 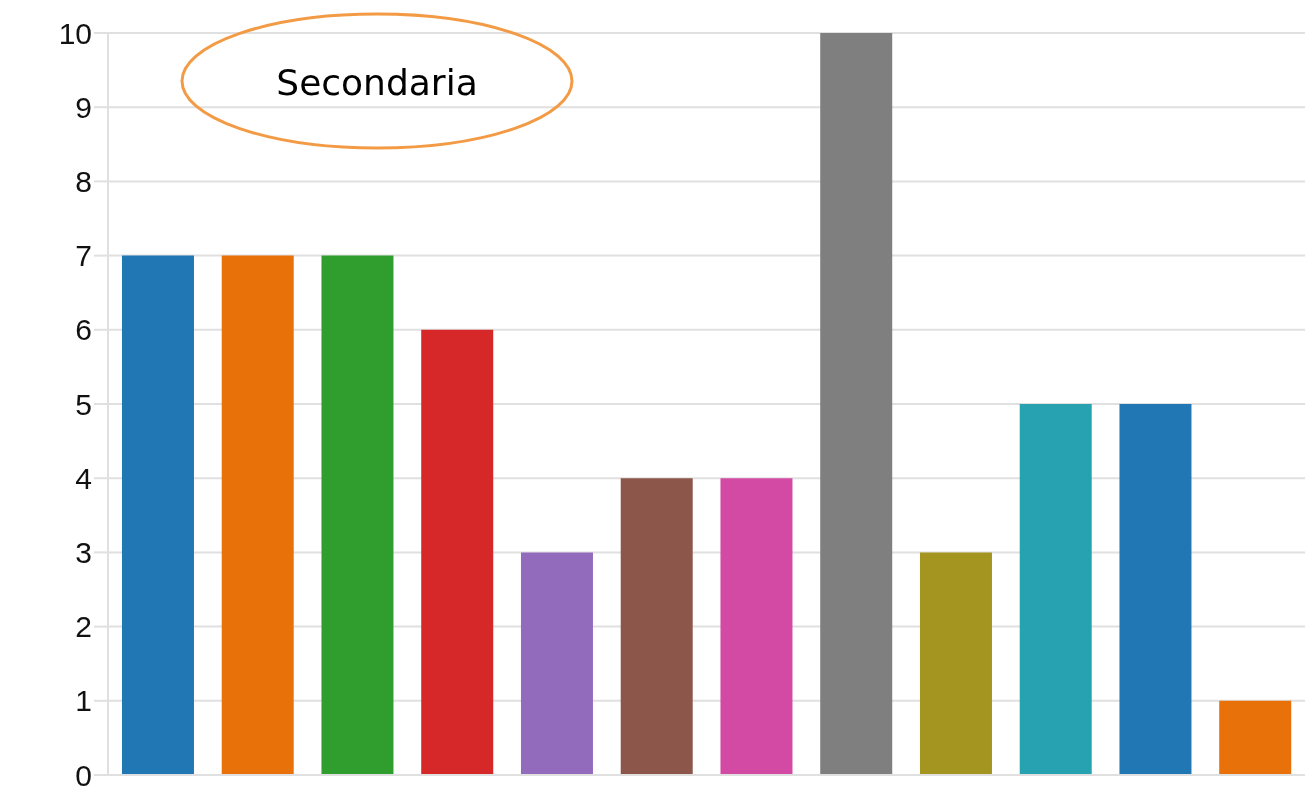 I want to click on y-tick-label: 6, so click(x=83, y=330).